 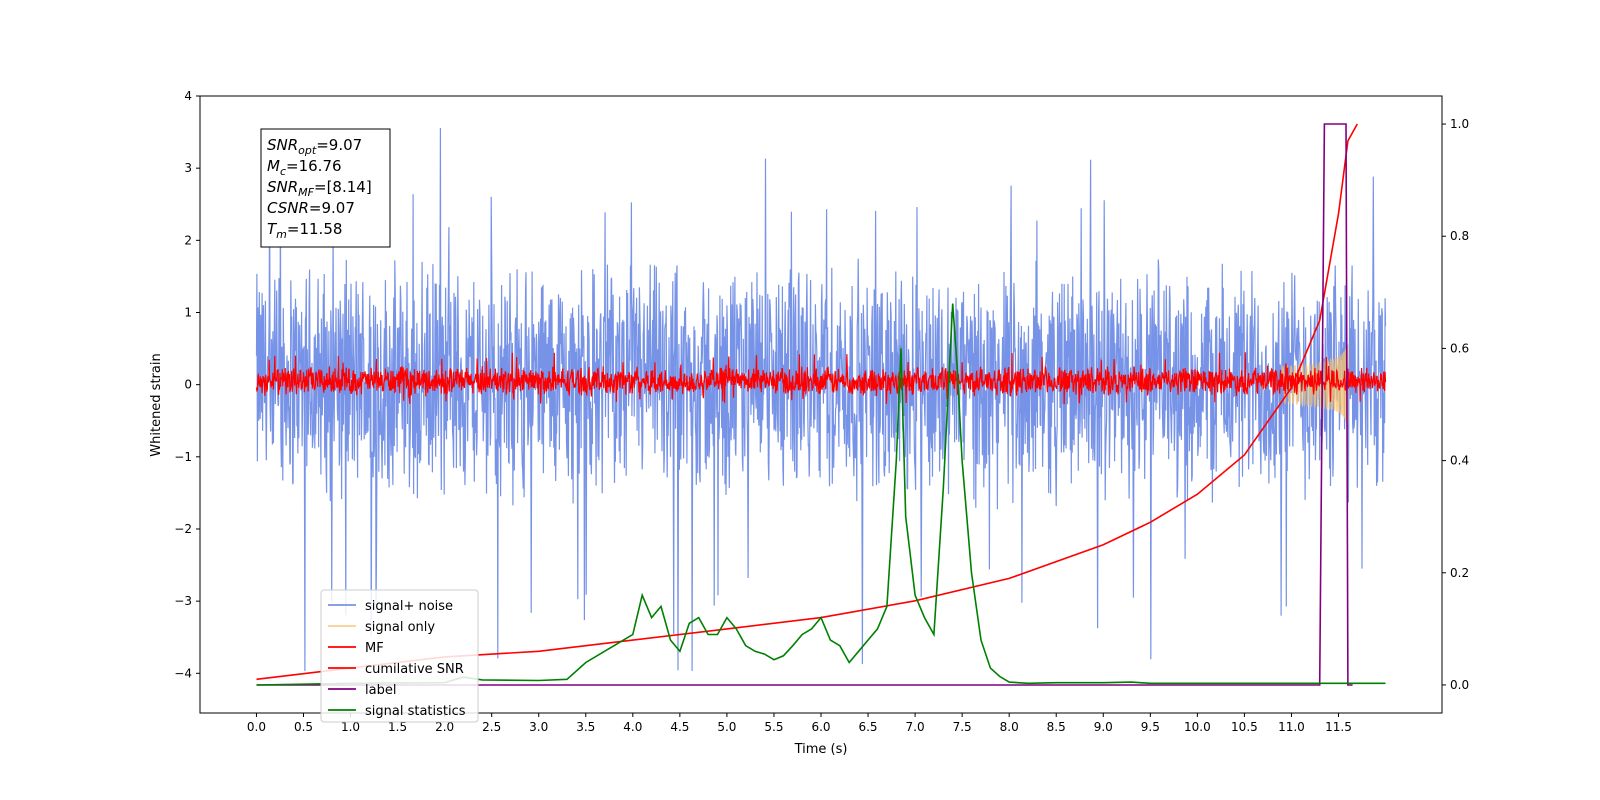 I want to click on x-tick-label: 8.0, so click(x=1009, y=727).